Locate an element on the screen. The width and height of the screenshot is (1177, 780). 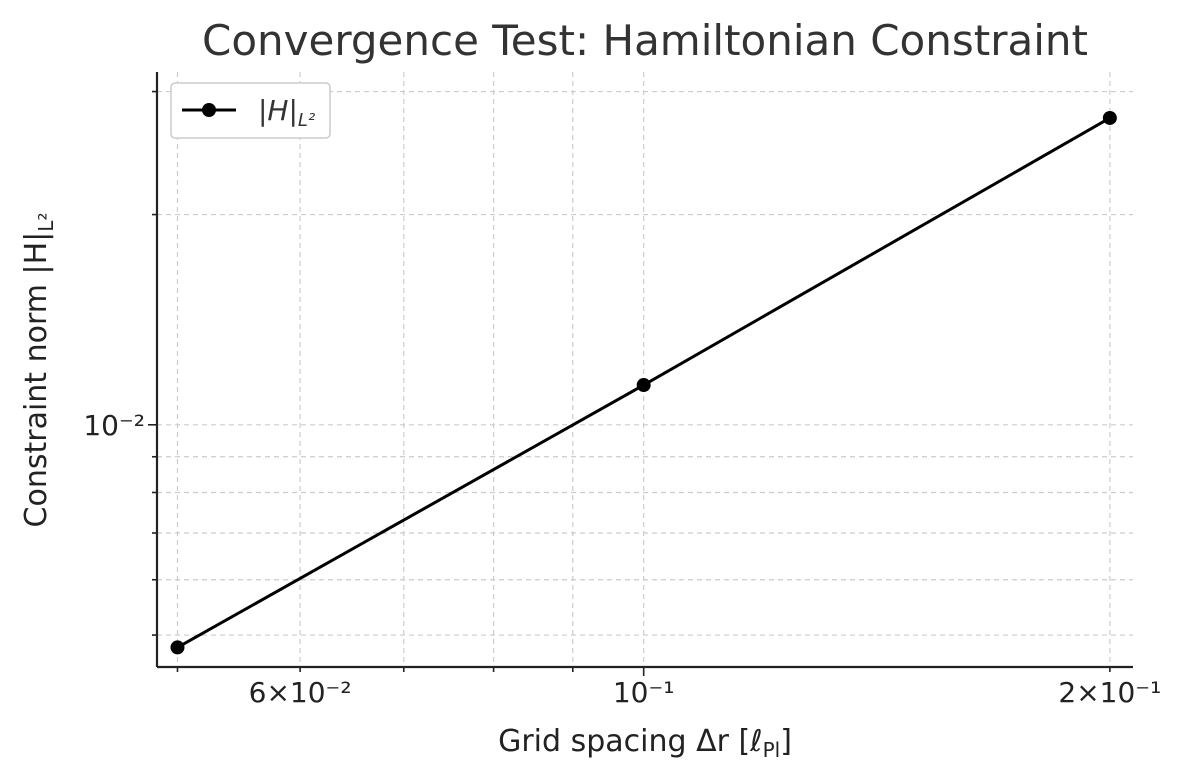
x-axis-label-end: ] is located at coordinates (786, 741).